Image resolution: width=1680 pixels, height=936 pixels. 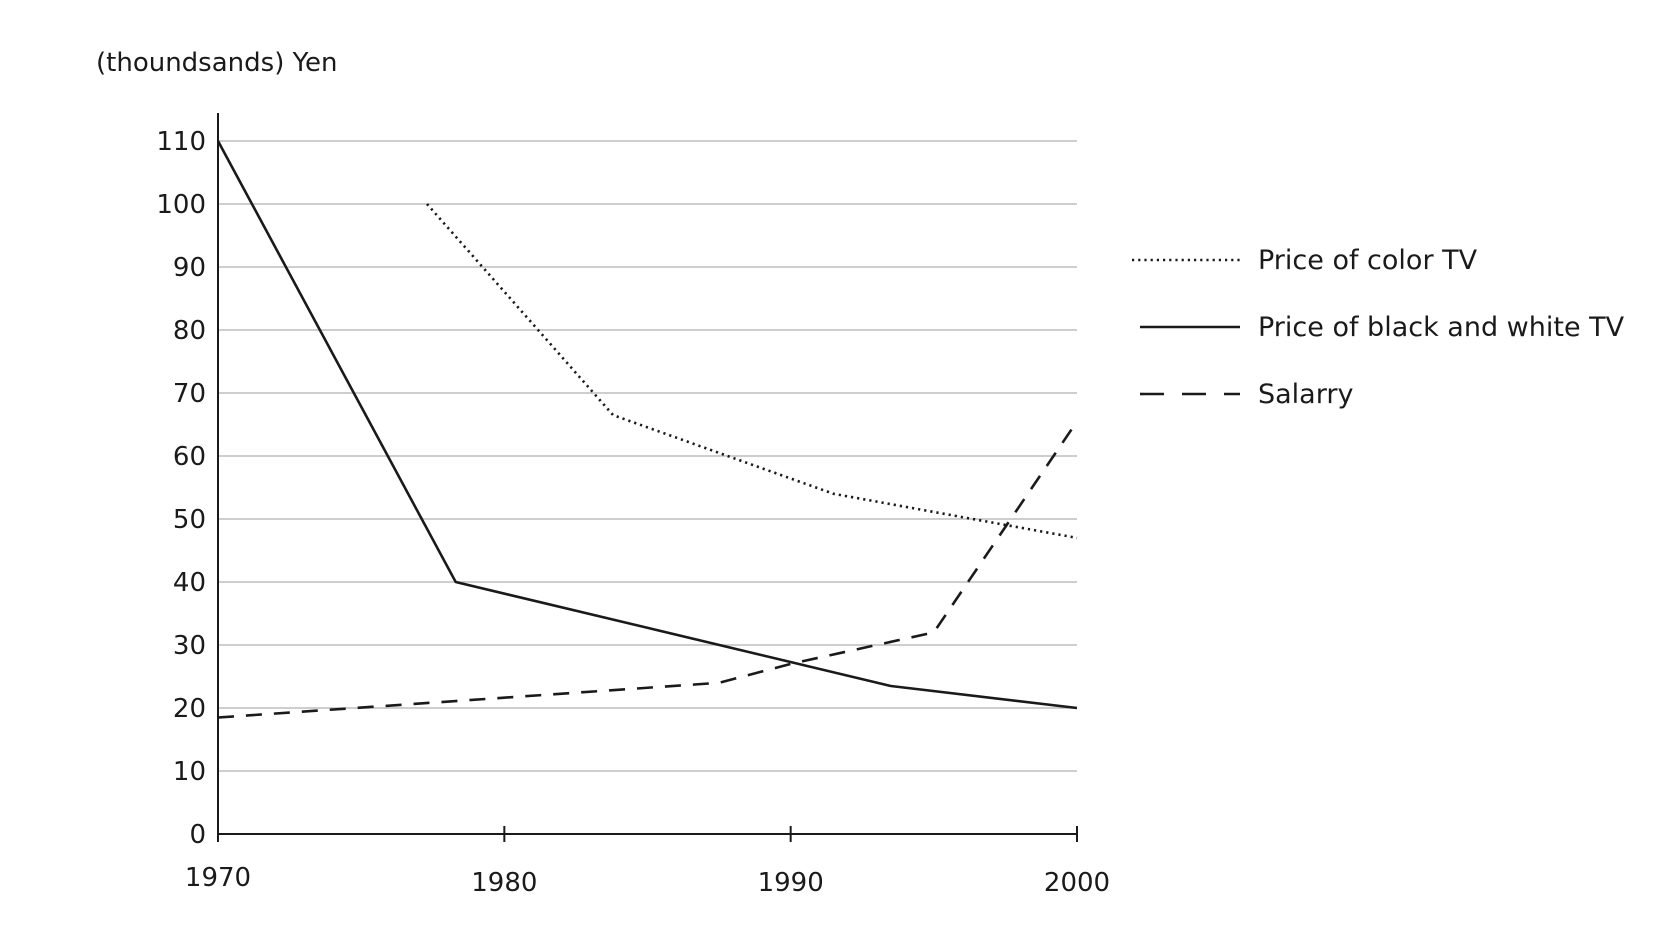 I want to click on y-tick-label-70: 70, so click(x=189, y=394).